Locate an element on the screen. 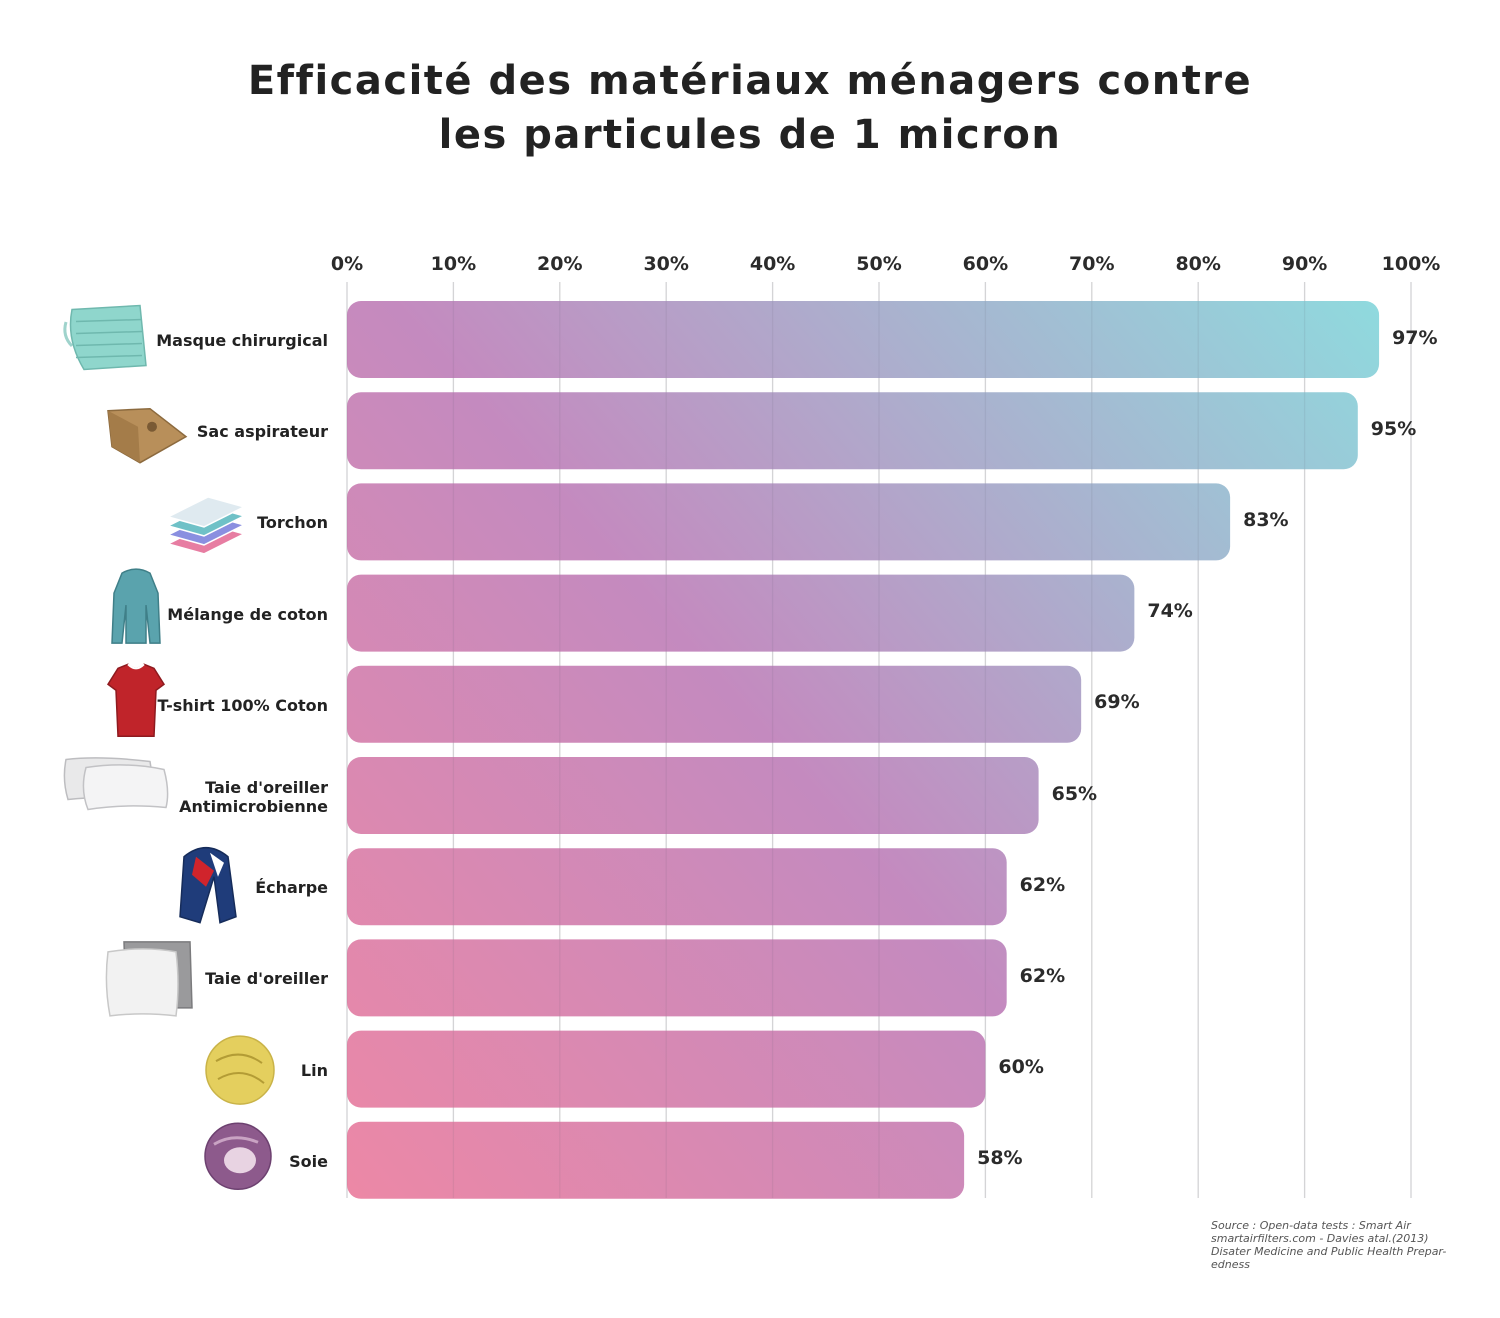 The height and width of the screenshot is (1318, 1500). value-label: 69% is located at coordinates (1117, 702).